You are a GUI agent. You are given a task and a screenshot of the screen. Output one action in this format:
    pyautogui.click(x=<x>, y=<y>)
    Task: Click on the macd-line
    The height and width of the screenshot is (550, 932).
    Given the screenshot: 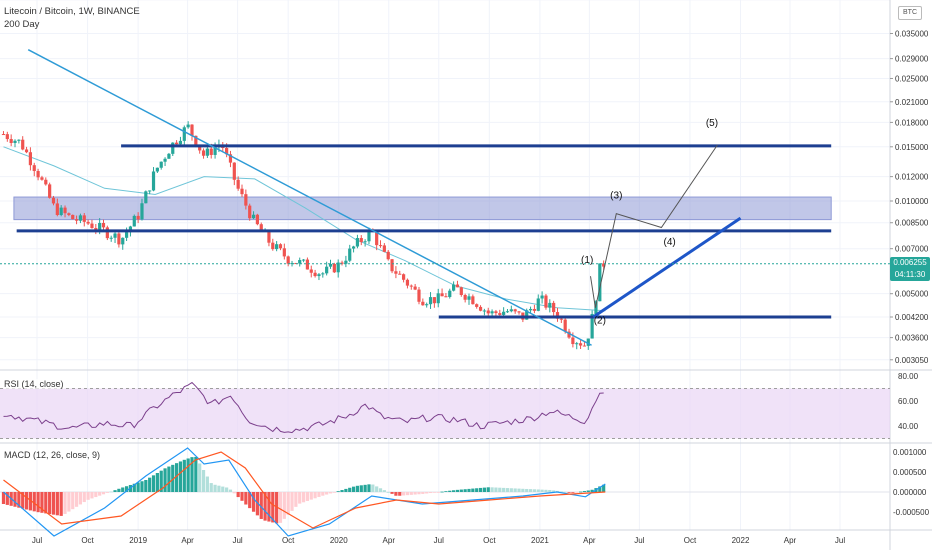 What is the action you would take?
    pyautogui.click(x=304, y=492)
    